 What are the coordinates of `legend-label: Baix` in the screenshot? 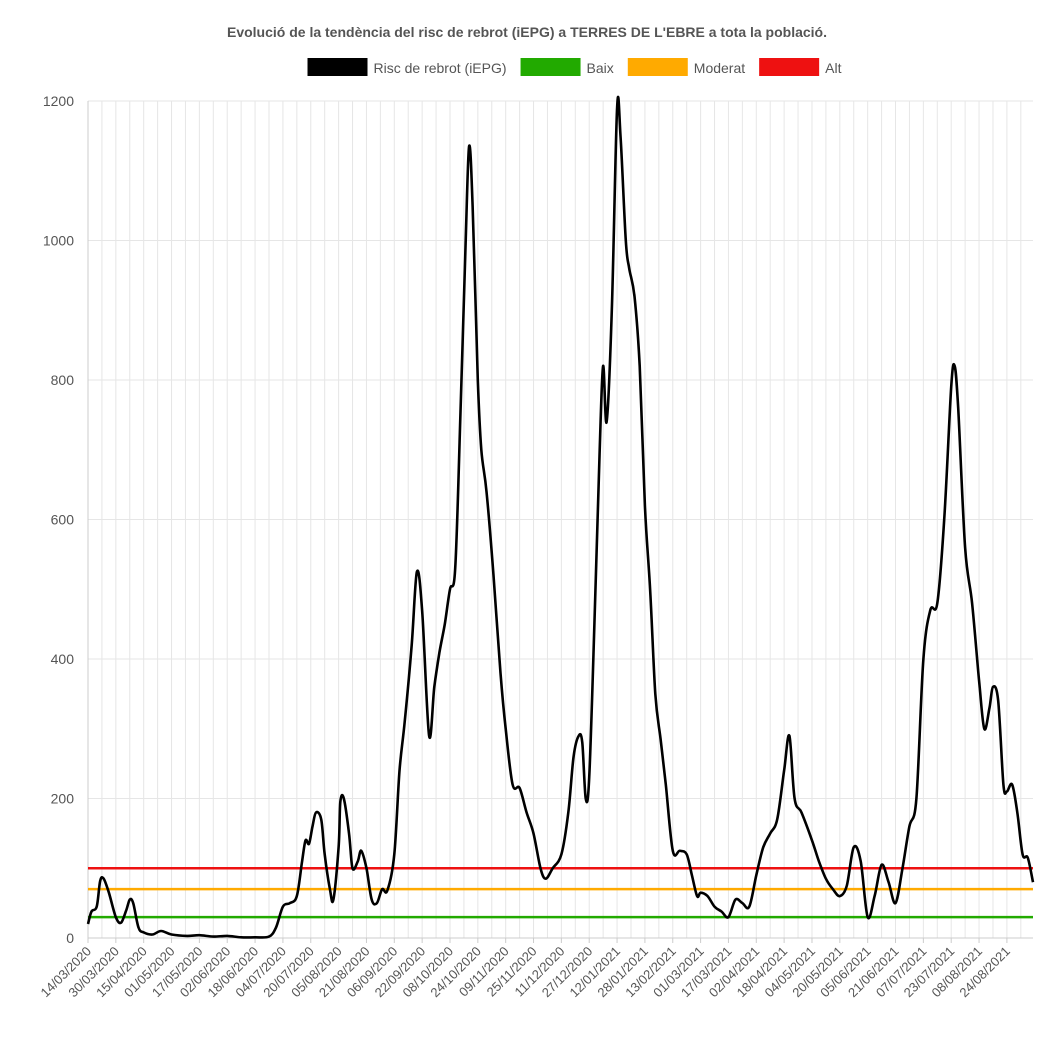 It's located at (600, 68).